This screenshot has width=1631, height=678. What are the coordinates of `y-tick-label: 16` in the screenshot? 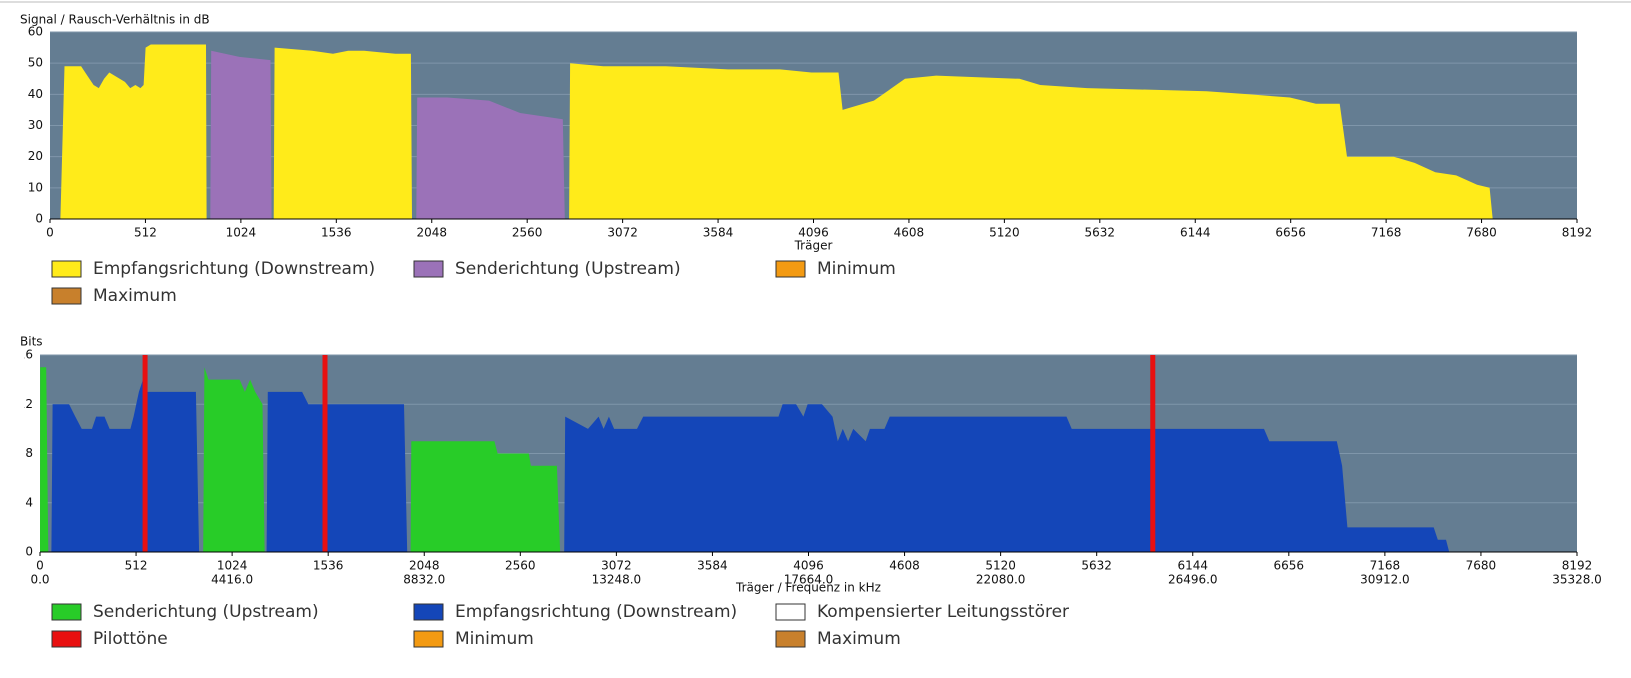 It's located at (25, 355).